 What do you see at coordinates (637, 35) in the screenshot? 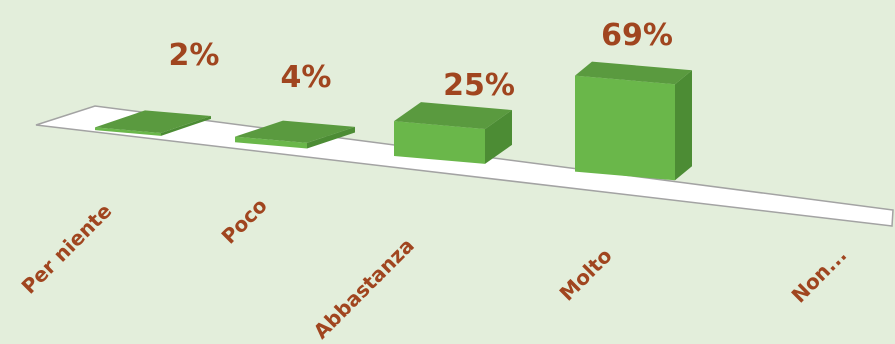
I see `value-label: 69%` at bounding box center [637, 35].